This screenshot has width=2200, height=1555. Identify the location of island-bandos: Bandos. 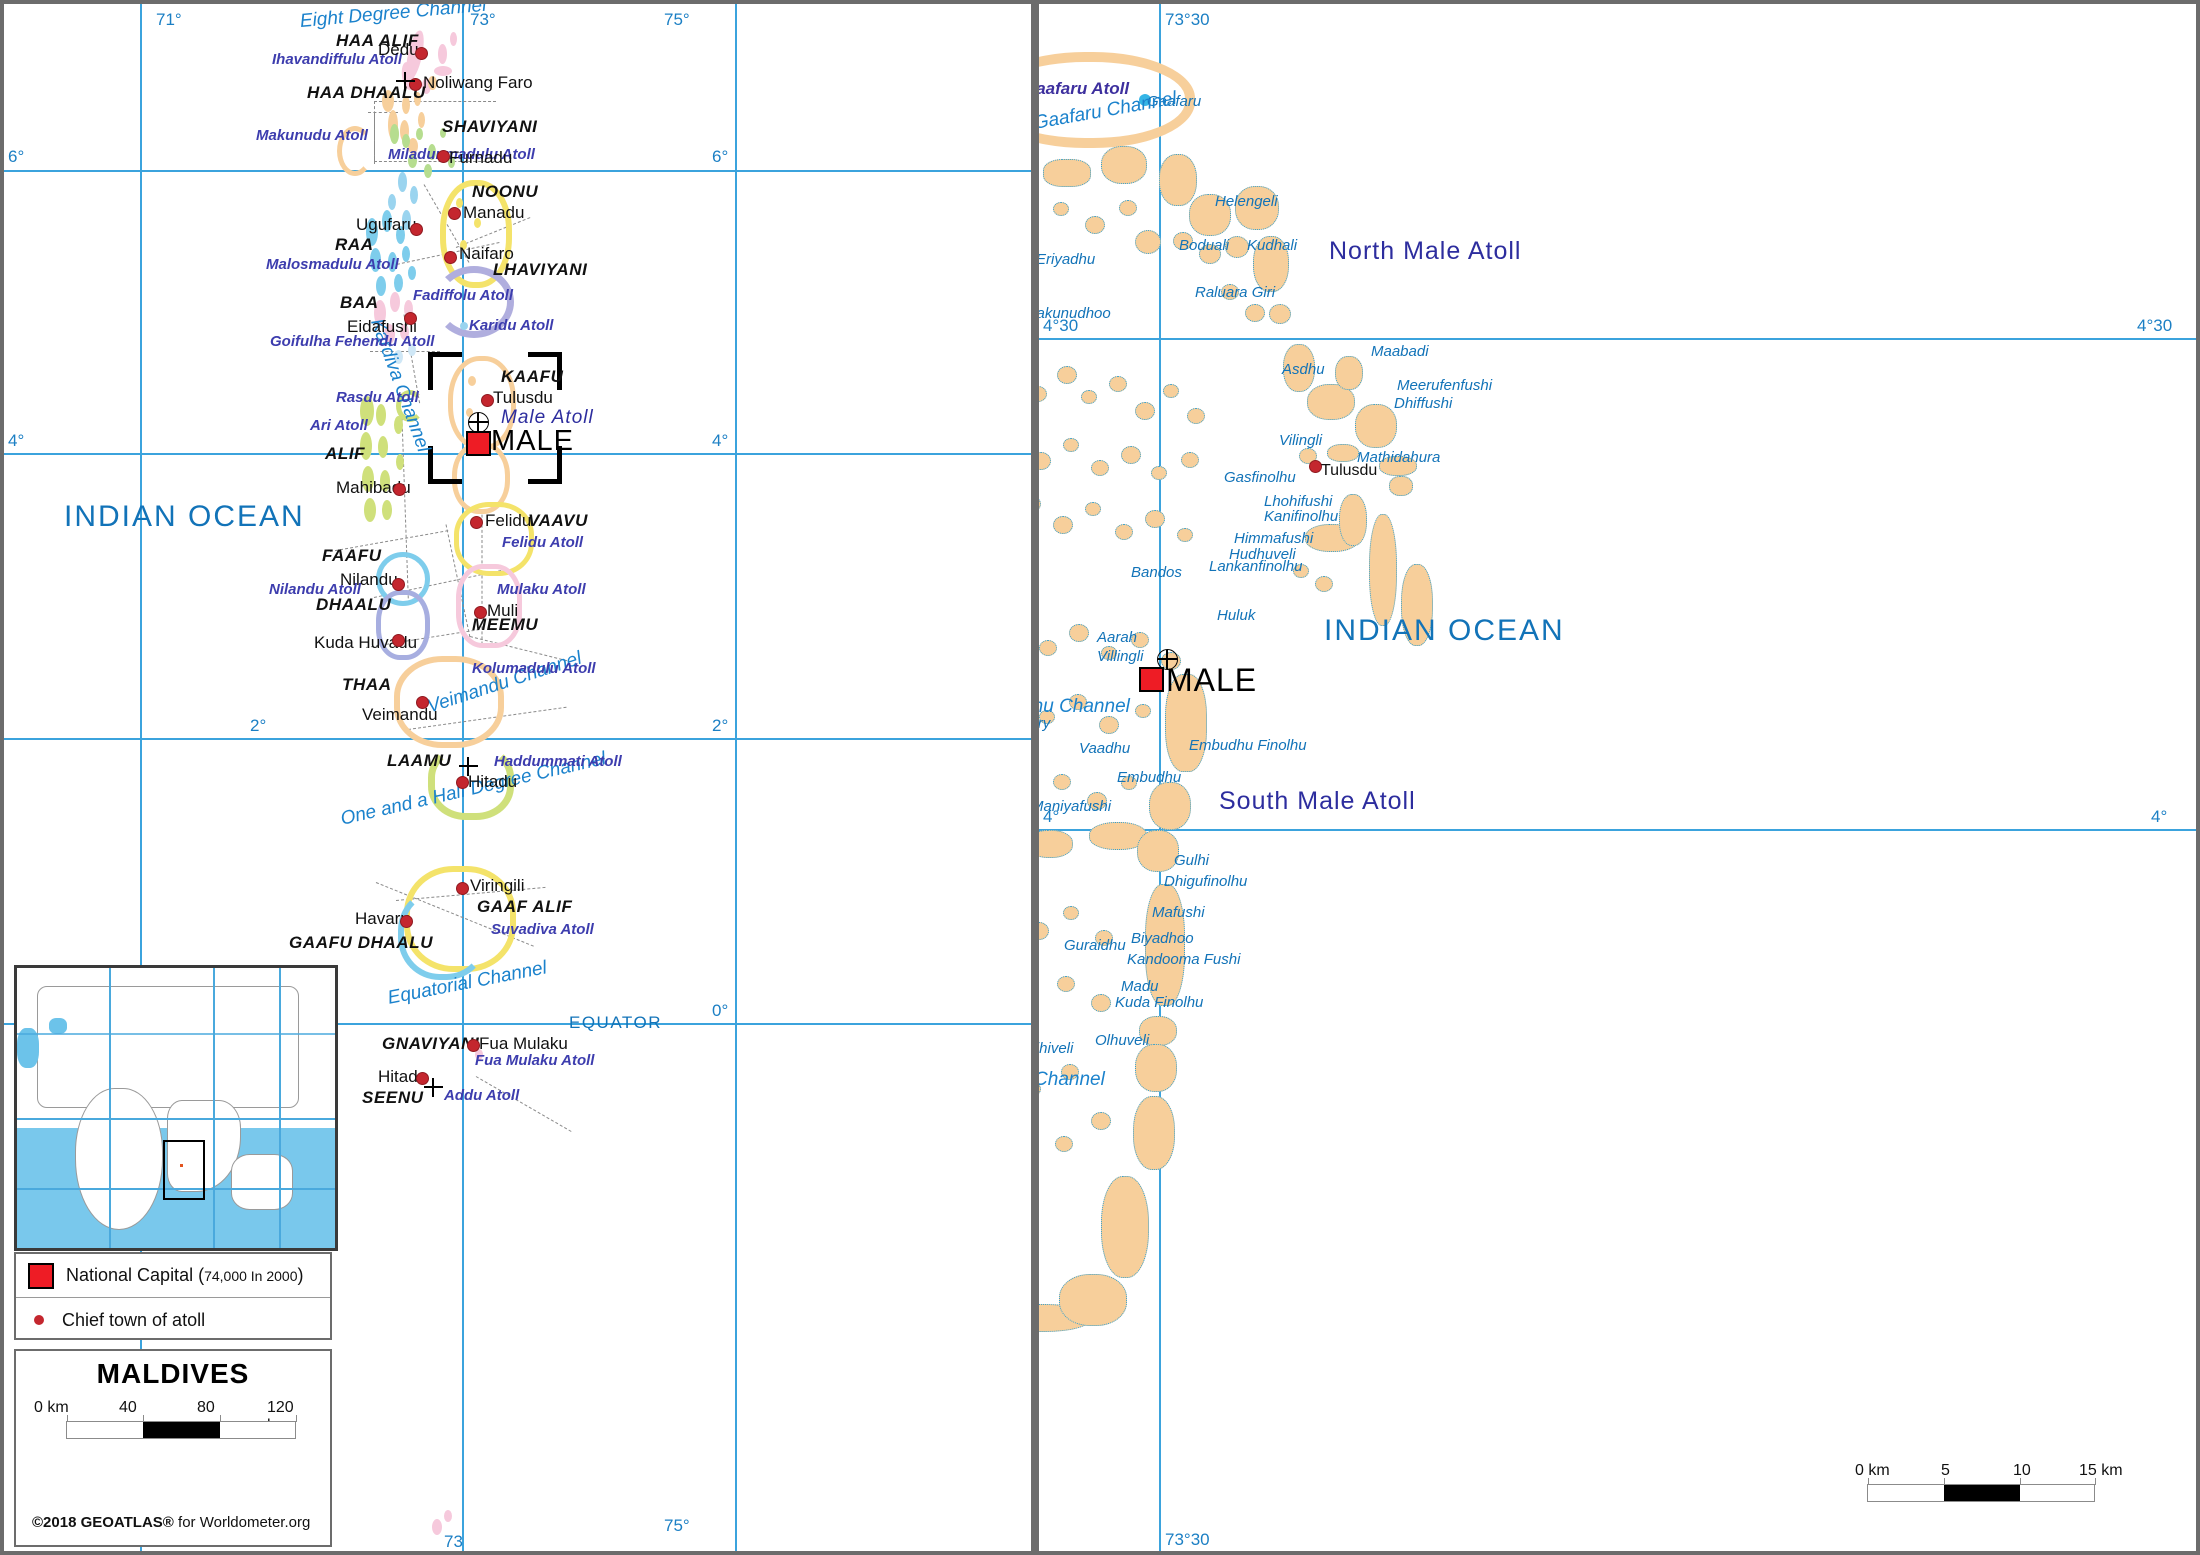
(1156, 572).